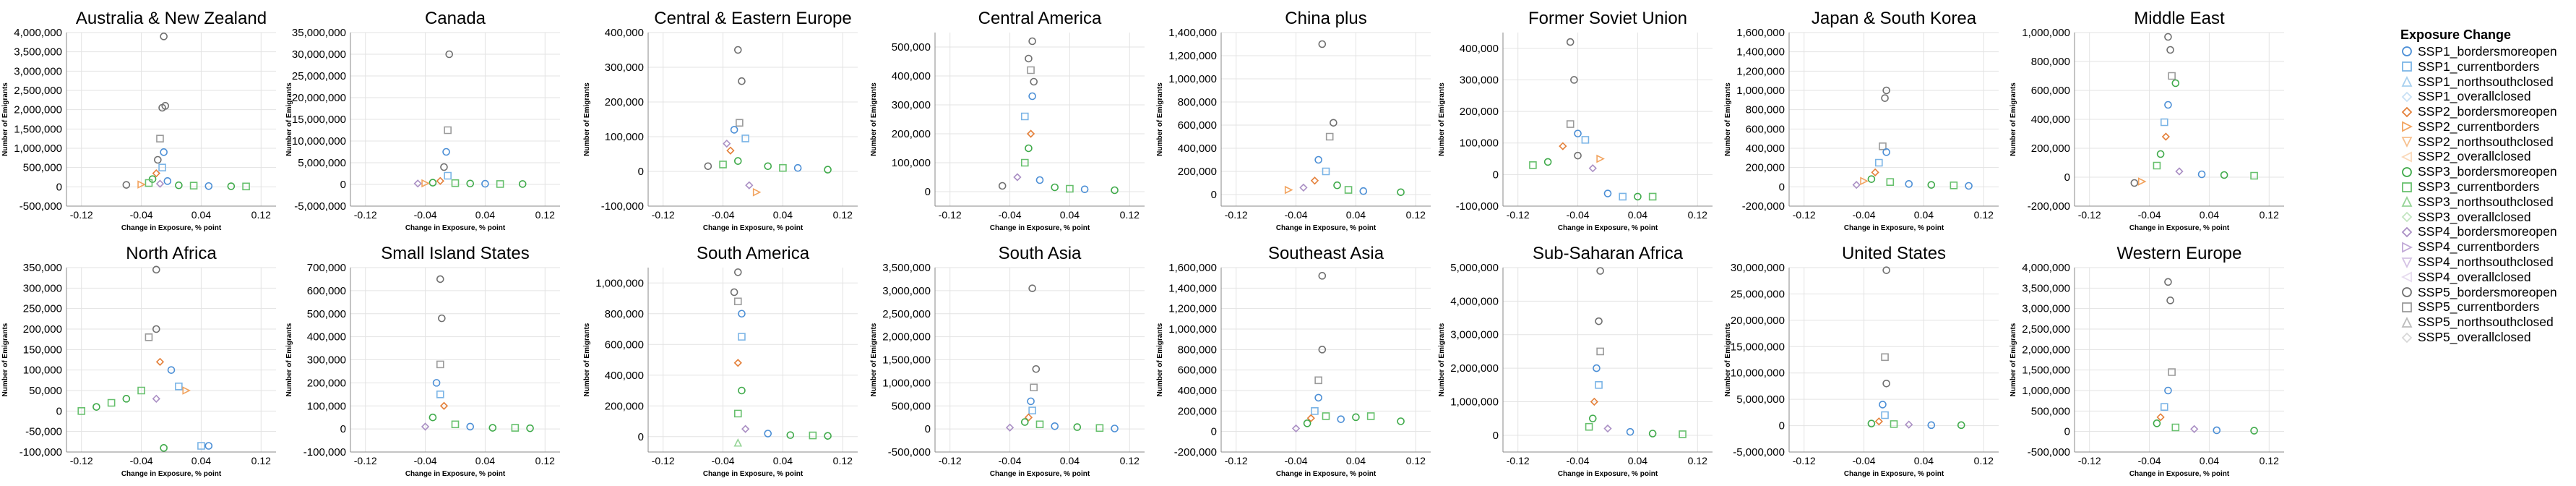 Image resolution: width=2576 pixels, height=486 pixels. What do you see at coordinates (1192, 268) in the screenshot?
I see `y-tick-label: 1,600,000` at bounding box center [1192, 268].